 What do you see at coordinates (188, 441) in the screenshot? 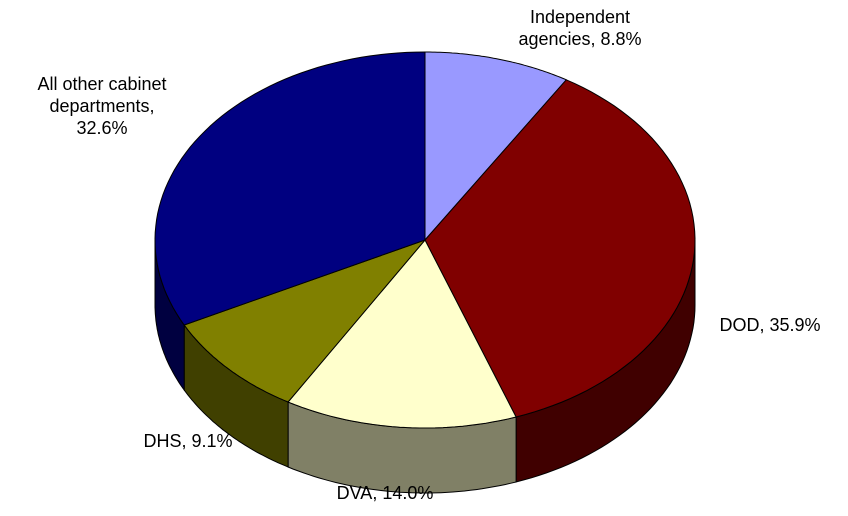
I see `data-label: DHS, 9.1%` at bounding box center [188, 441].